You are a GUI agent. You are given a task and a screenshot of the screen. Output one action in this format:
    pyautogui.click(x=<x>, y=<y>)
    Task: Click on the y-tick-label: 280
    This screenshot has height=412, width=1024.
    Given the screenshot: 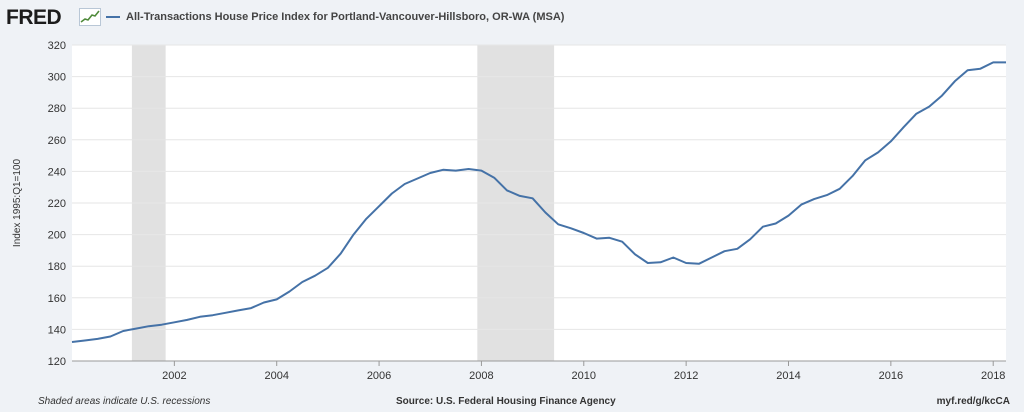 What is the action you would take?
    pyautogui.click(x=57, y=109)
    